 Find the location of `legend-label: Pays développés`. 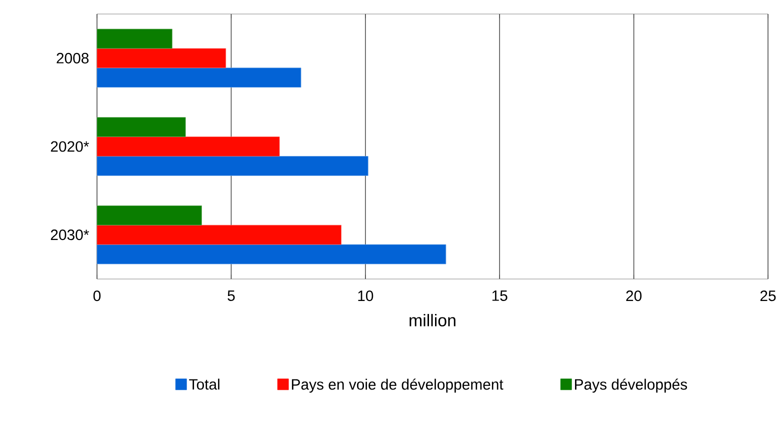

legend-label: Pays développés is located at coordinates (631, 385).